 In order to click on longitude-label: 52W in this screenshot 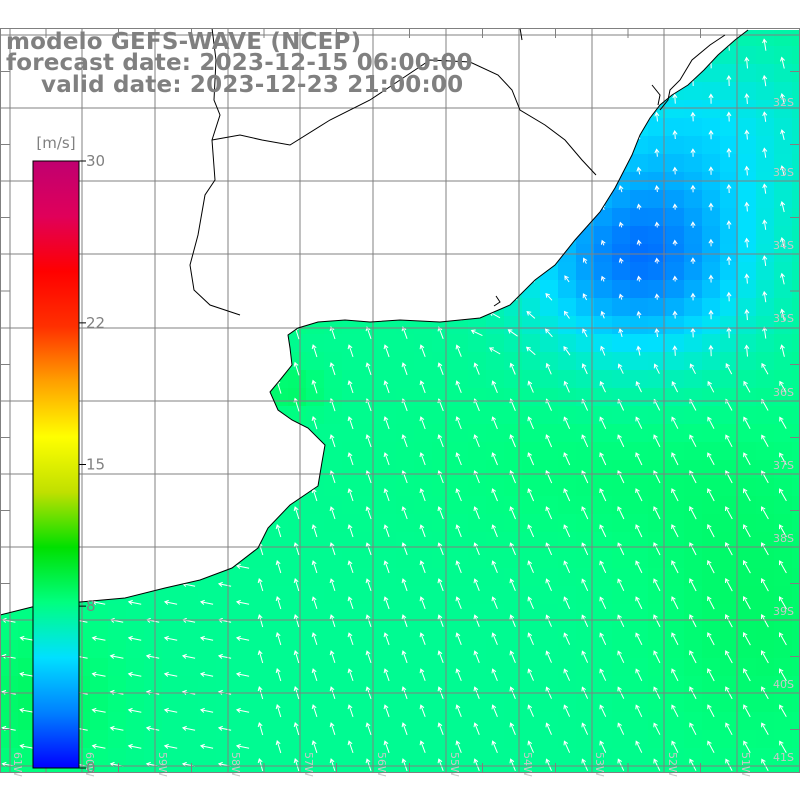, I will do `click(672, 764)`.